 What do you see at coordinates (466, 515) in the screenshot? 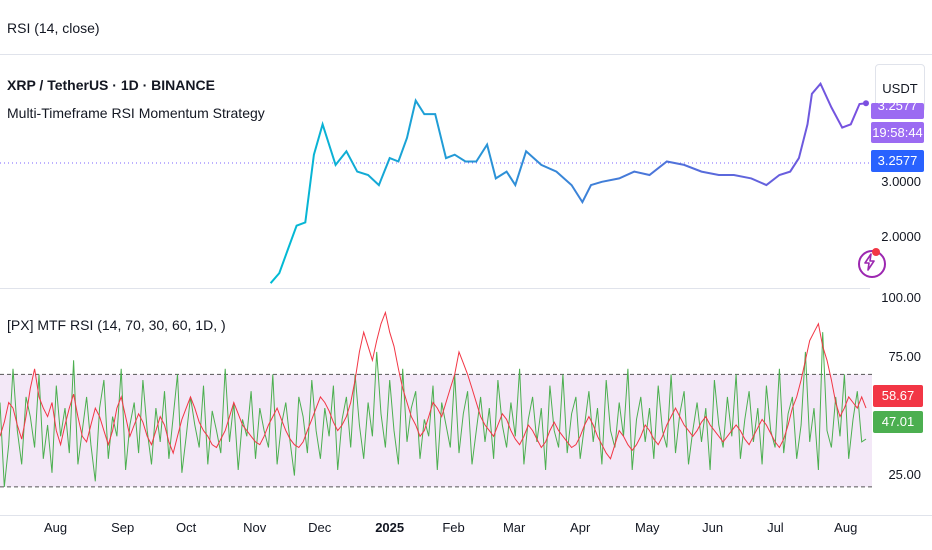
I see `time-axis-divider` at bounding box center [466, 515].